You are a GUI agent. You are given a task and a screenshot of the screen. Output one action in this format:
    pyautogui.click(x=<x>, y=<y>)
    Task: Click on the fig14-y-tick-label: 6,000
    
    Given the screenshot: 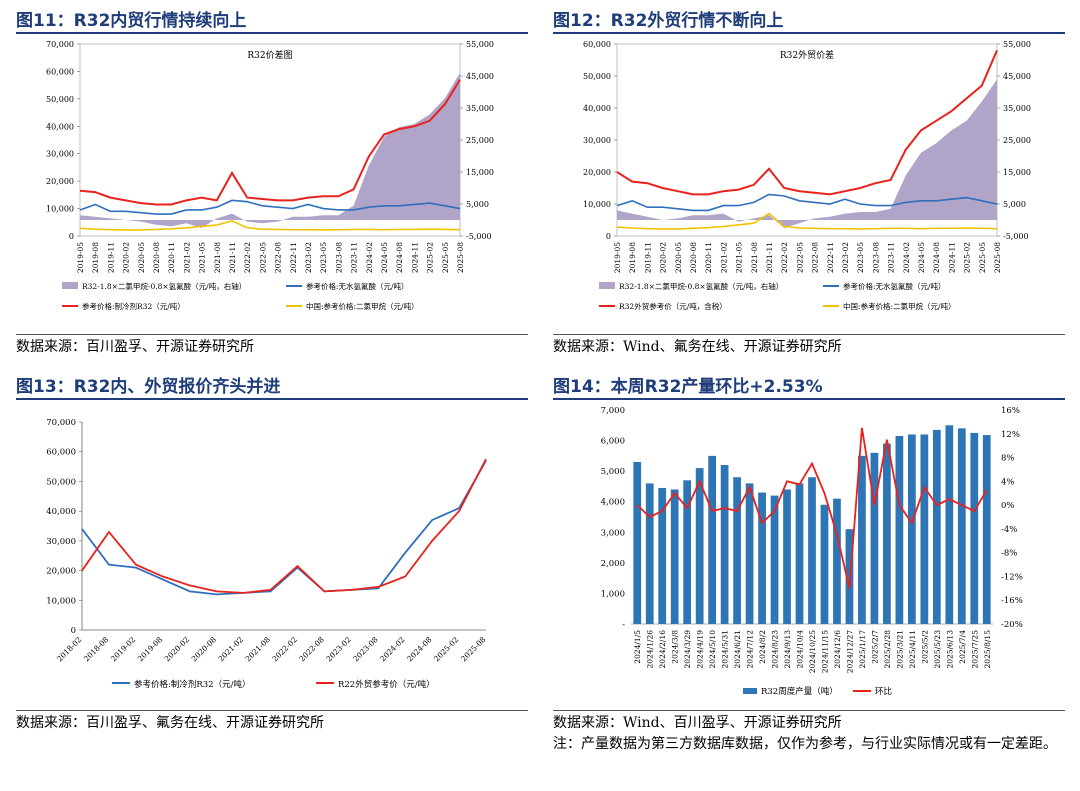 What is the action you would take?
    pyautogui.click(x=613, y=442)
    